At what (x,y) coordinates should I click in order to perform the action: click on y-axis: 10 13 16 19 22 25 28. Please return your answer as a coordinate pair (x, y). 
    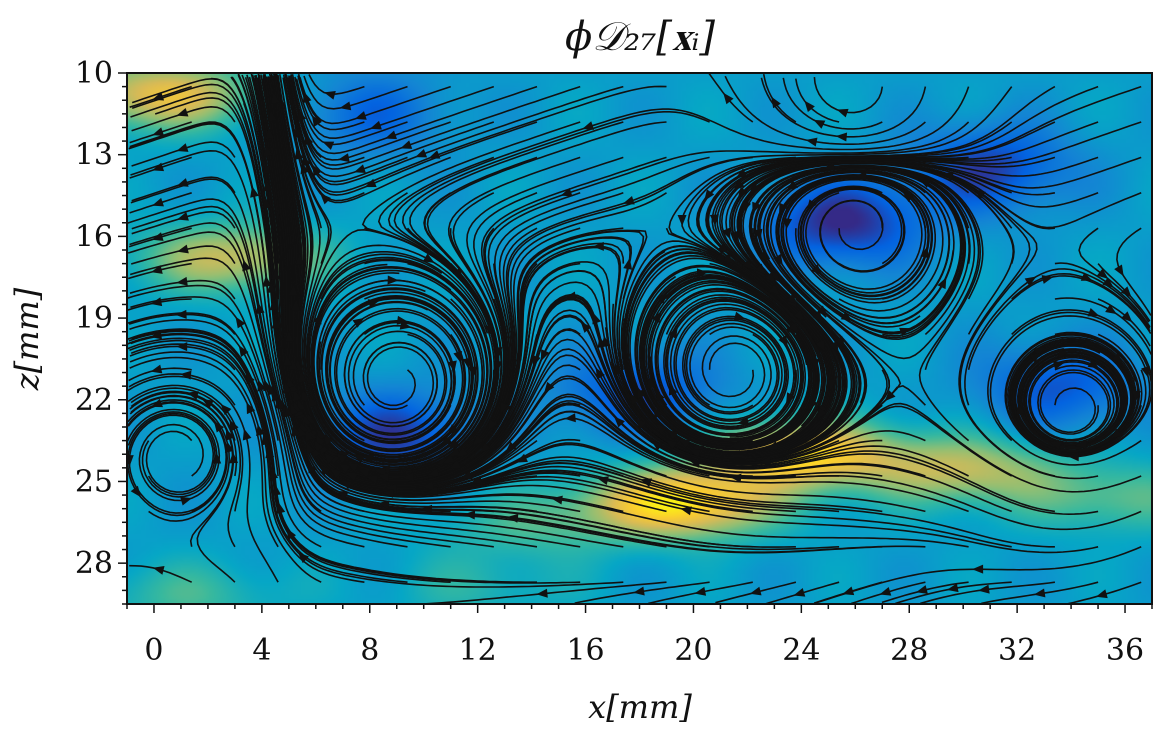
    Looking at the image, I should click on (101, 330).